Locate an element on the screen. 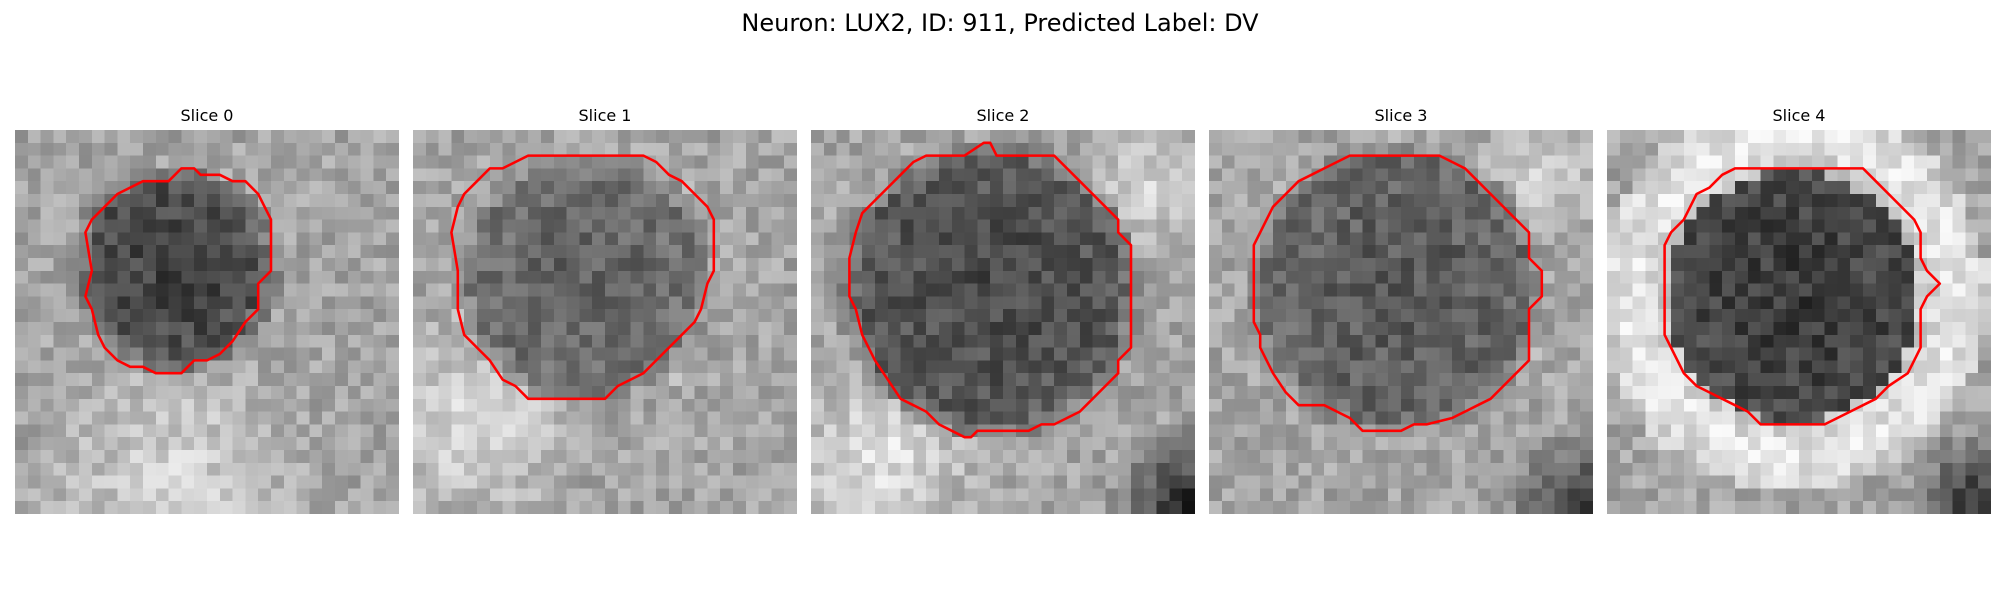 The width and height of the screenshot is (2000, 600). slice-panel-4: Slice 4 is located at coordinates (1799, 309).